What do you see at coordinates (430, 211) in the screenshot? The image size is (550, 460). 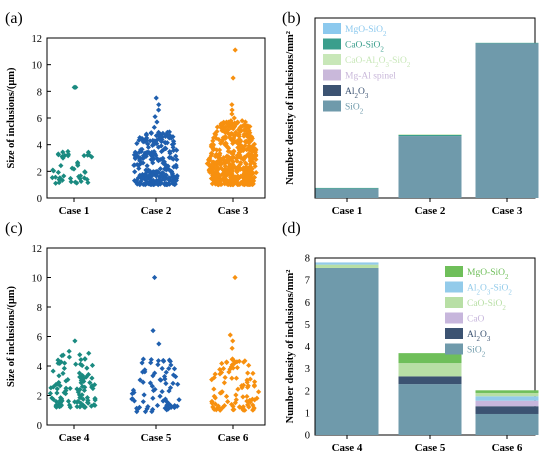 I see `panel-b-category-label: Case 2` at bounding box center [430, 211].